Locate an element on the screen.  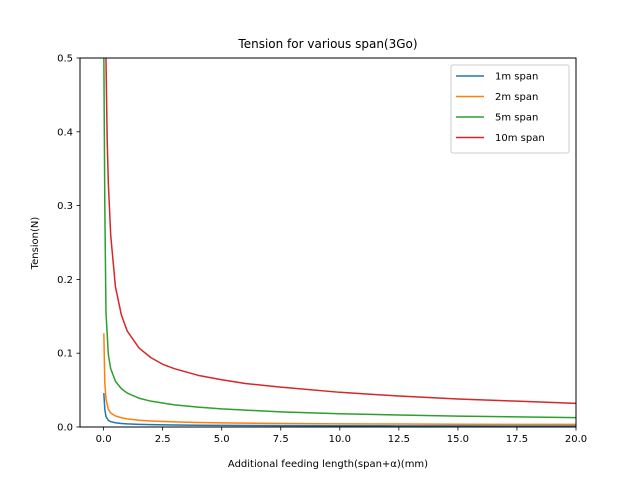
x-tick-label: 17.5 is located at coordinates (517, 439).